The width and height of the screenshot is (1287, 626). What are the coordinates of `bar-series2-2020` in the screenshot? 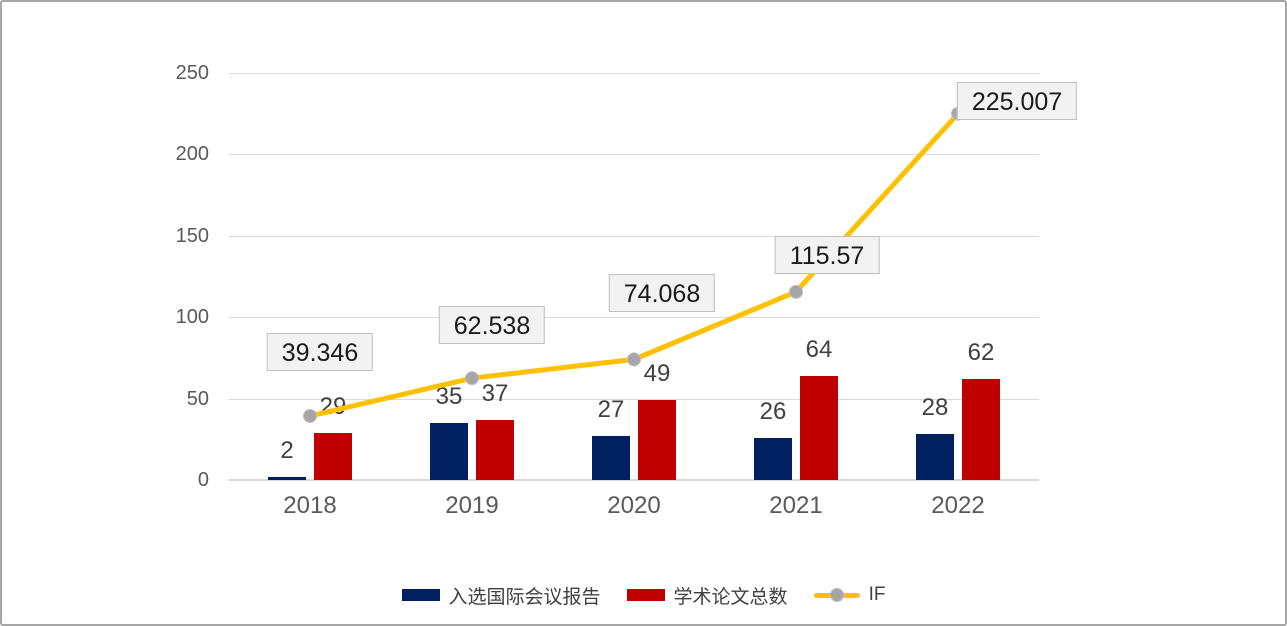 It's located at (657, 440).